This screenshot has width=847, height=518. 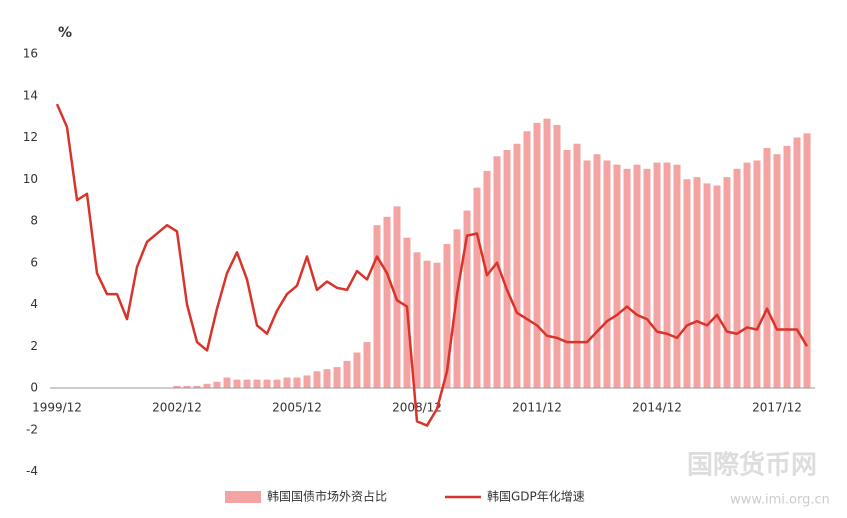 I want to click on x-tick-label: 2002/12, so click(x=177, y=408).